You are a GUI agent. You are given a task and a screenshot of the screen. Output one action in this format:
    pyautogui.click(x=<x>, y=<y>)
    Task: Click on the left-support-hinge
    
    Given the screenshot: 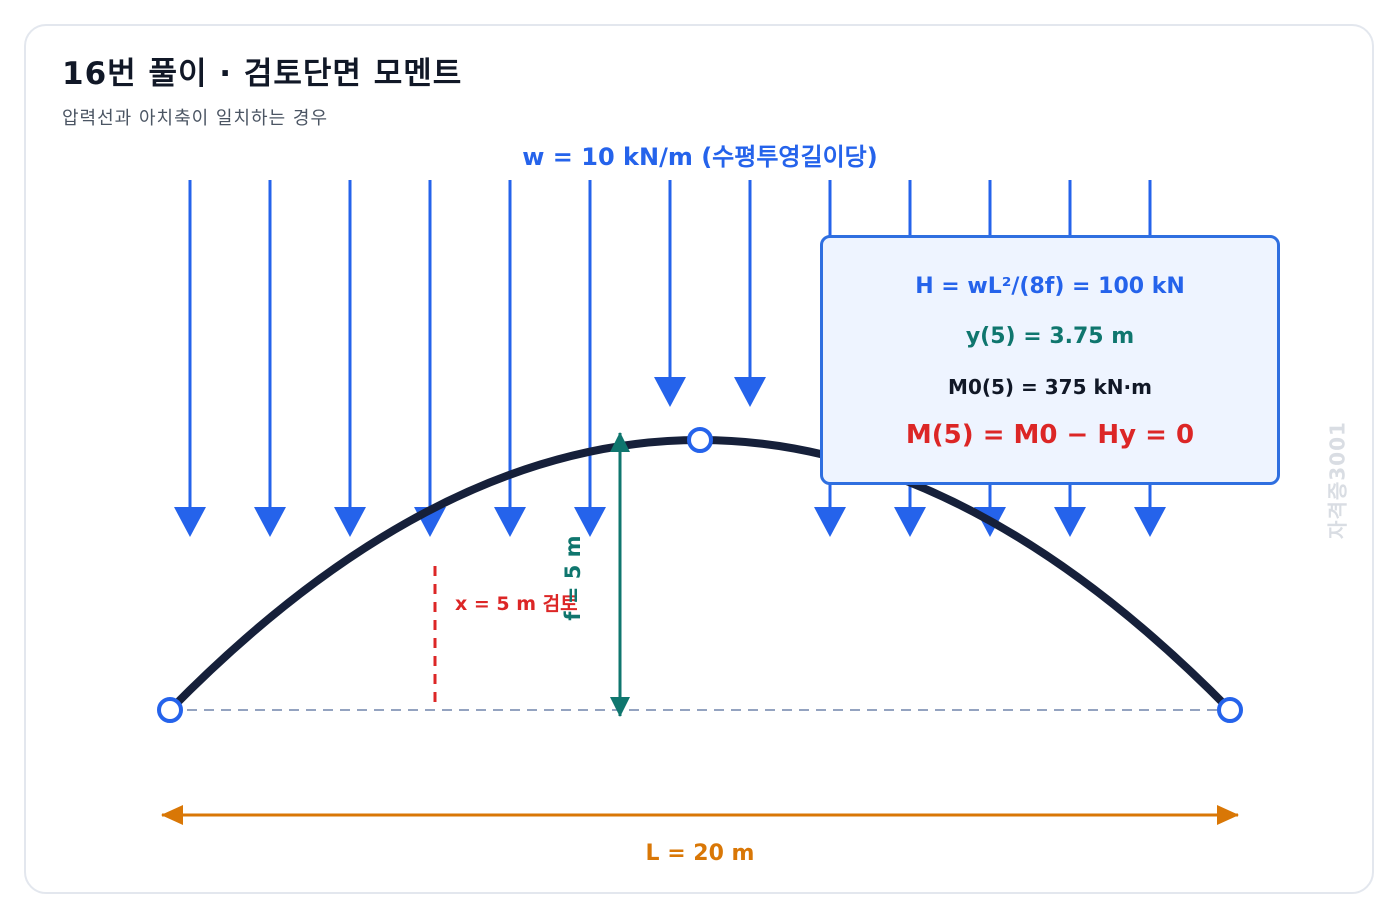 What is the action you would take?
    pyautogui.click(x=170, y=710)
    